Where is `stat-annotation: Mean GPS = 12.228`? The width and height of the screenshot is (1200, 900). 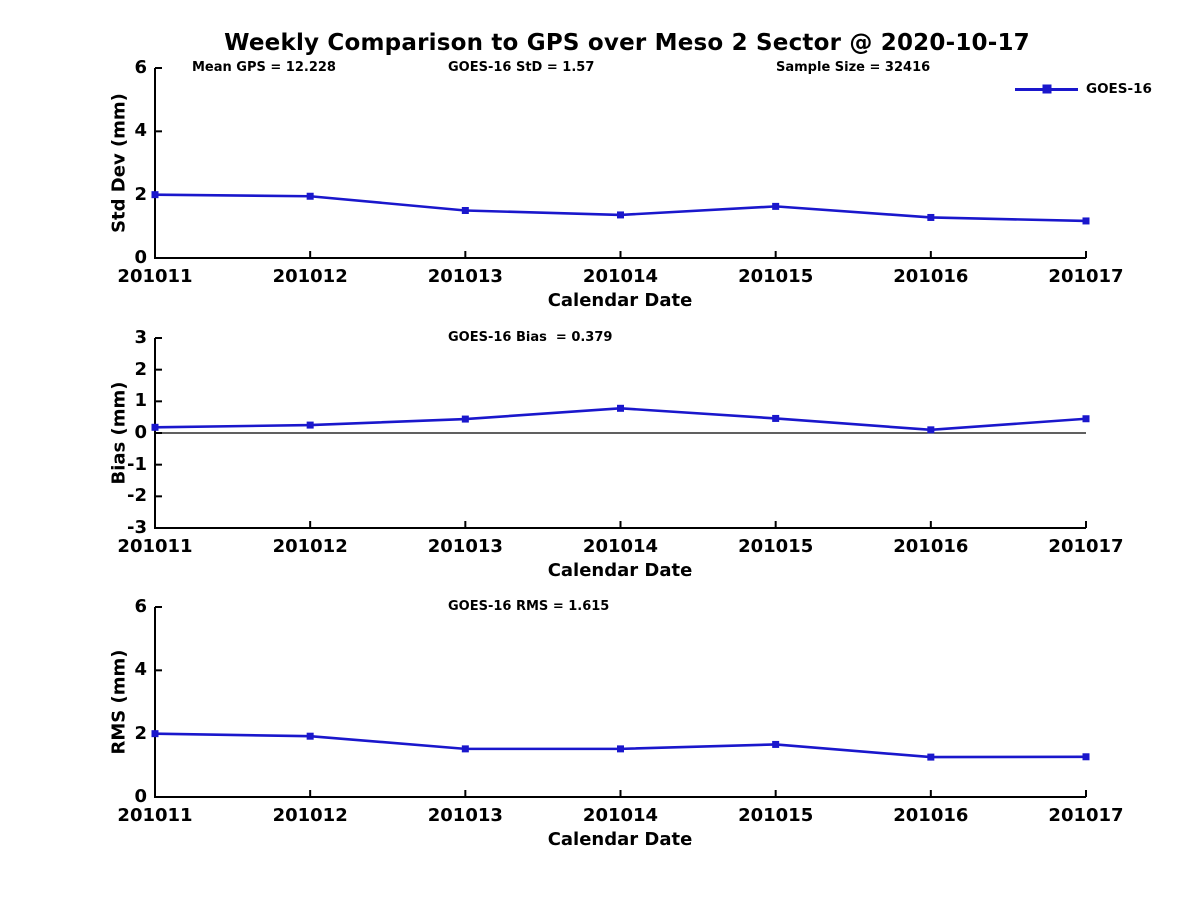
stat-annotation: Mean GPS = 12.228 is located at coordinates (264, 67).